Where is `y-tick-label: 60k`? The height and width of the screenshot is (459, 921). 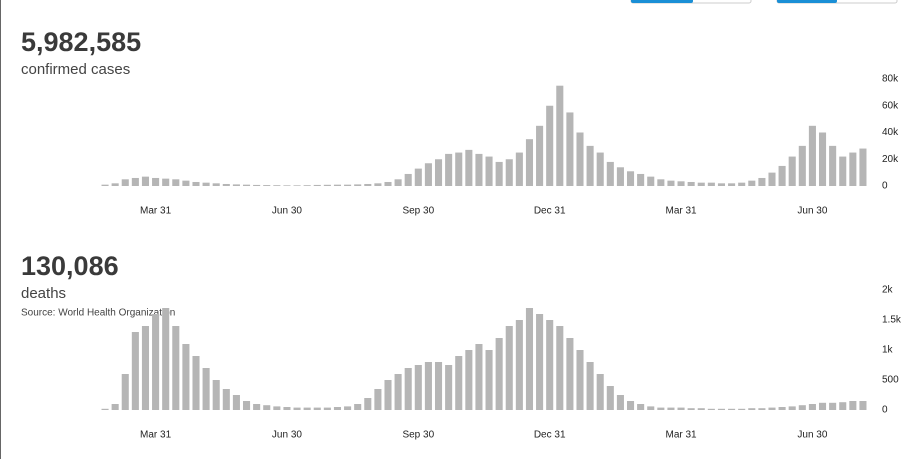 y-tick-label: 60k is located at coordinates (890, 105).